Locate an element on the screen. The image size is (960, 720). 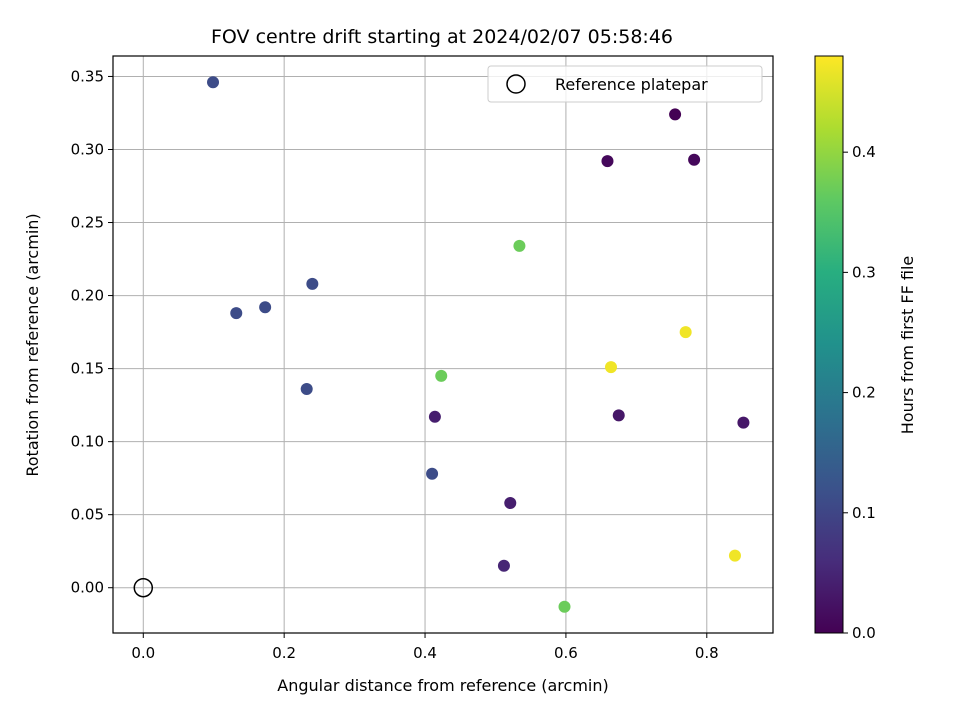
colorbar-tick-label: 0.1 is located at coordinates (864, 513).